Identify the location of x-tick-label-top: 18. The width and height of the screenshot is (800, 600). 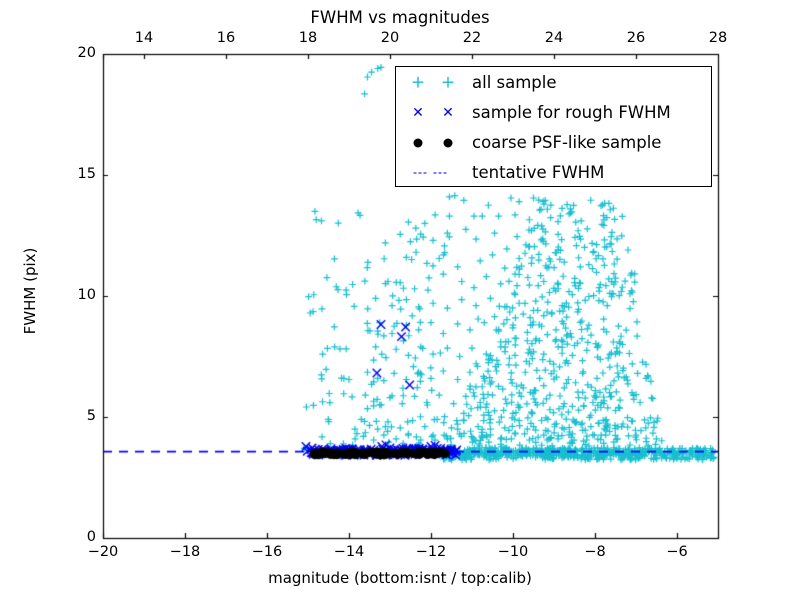
(308, 38).